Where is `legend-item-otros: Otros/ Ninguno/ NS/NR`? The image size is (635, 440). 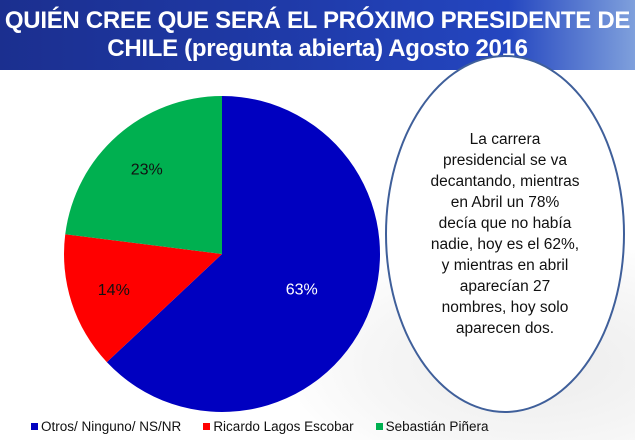
legend-item-otros: Otros/ Ninguno/ NS/NR is located at coordinates (106, 426).